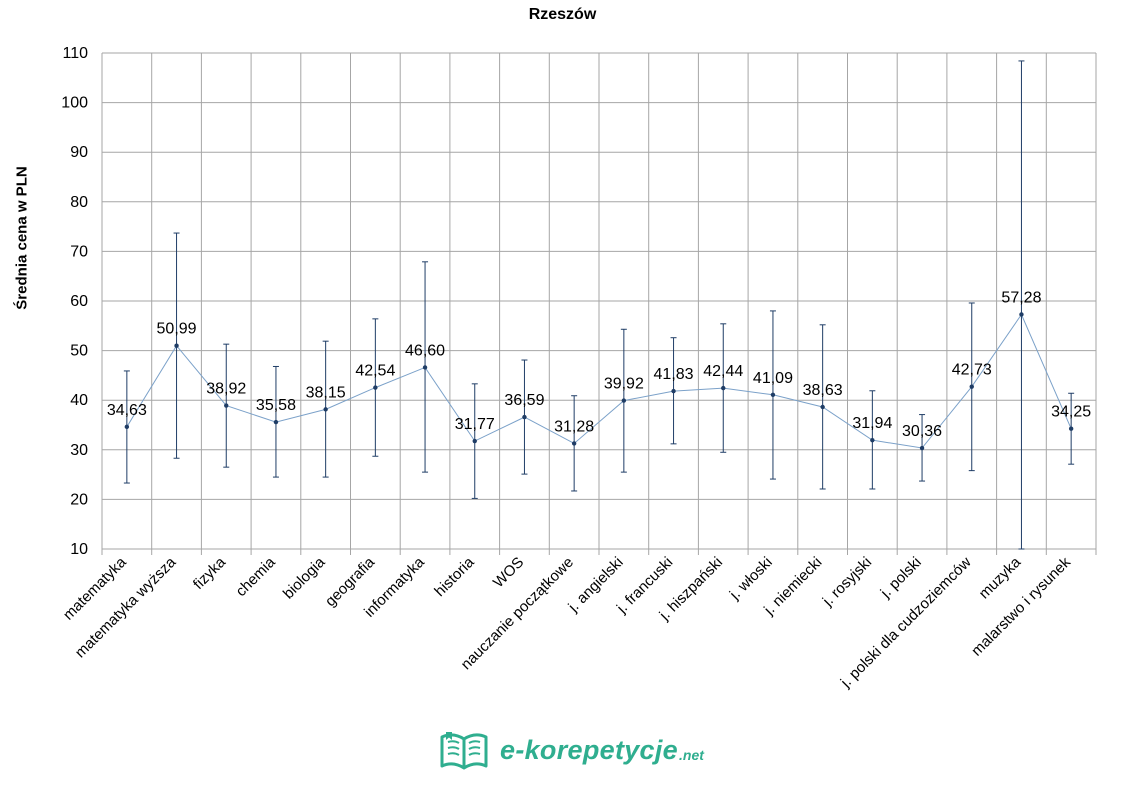 This screenshot has width=1125, height=799. Describe the element at coordinates (823, 390) in the screenshot. I see `data-label: 38,63` at that location.